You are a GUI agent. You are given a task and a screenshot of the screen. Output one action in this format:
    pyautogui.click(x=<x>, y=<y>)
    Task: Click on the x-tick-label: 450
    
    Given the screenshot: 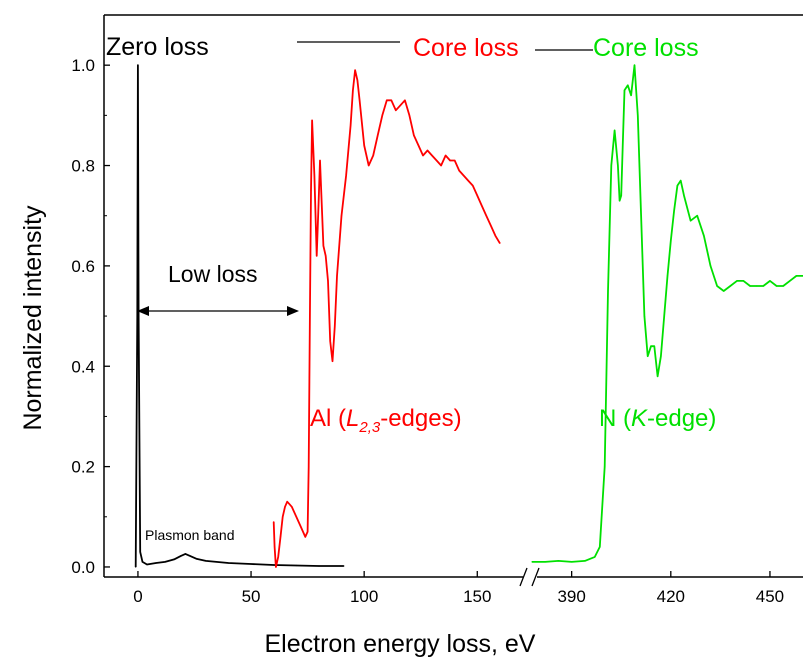 What is the action you would take?
    pyautogui.click(x=770, y=596)
    